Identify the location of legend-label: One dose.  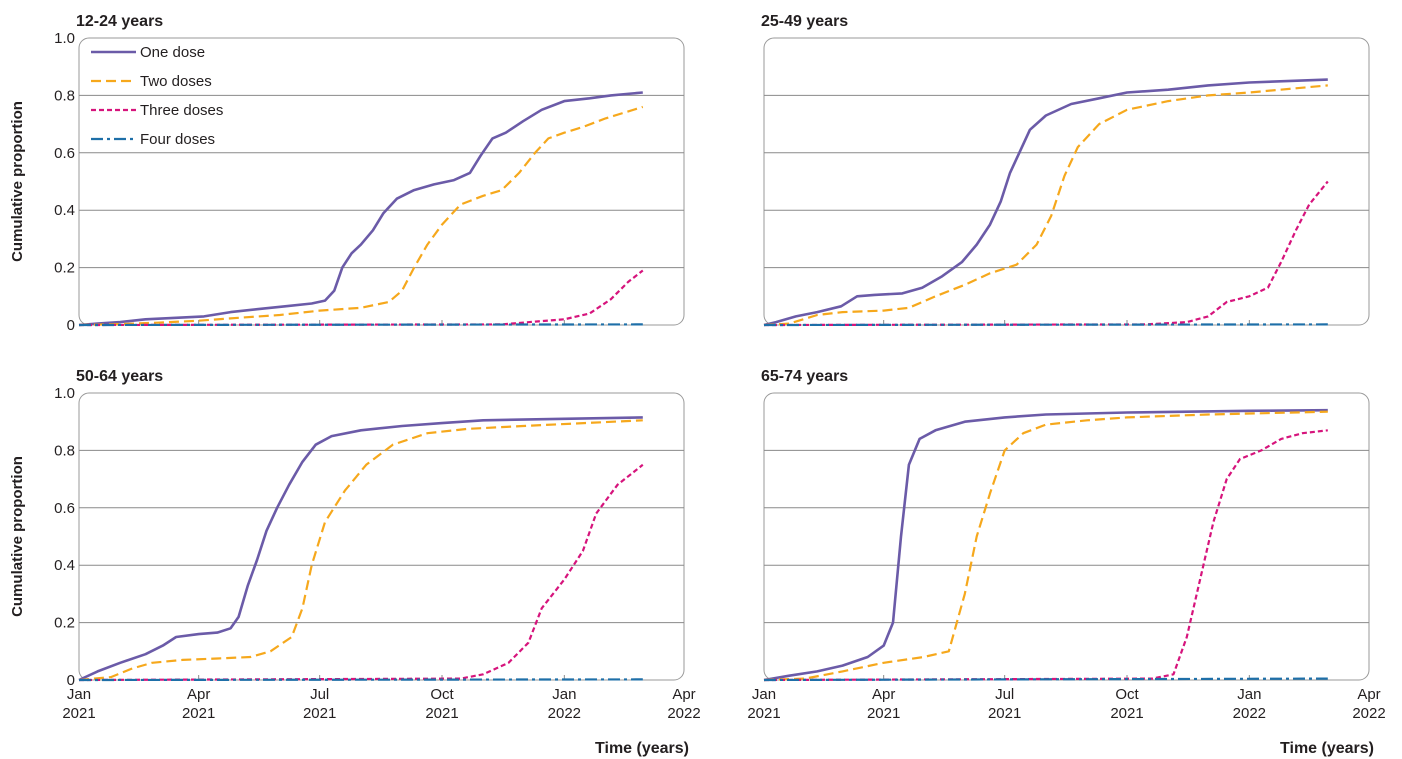
(172, 52).